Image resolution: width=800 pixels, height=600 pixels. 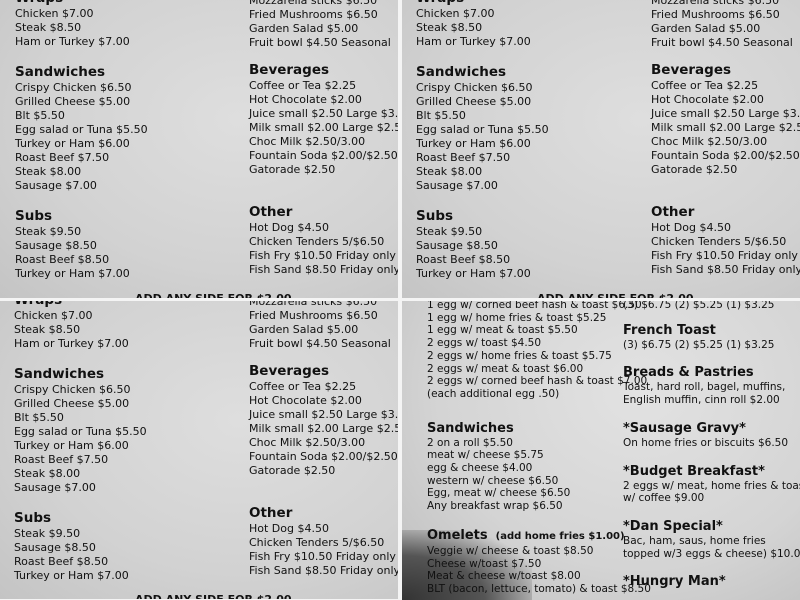 I want to click on menu-item: Steak $9.50, so click(x=48, y=231).